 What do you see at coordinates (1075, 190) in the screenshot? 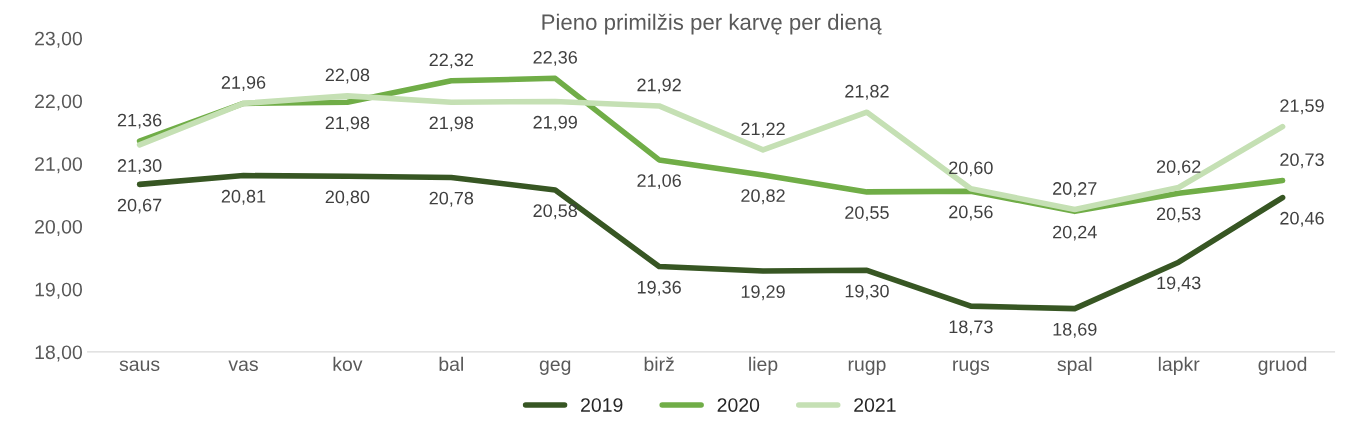
I see `data-label: 20,27` at bounding box center [1075, 190].